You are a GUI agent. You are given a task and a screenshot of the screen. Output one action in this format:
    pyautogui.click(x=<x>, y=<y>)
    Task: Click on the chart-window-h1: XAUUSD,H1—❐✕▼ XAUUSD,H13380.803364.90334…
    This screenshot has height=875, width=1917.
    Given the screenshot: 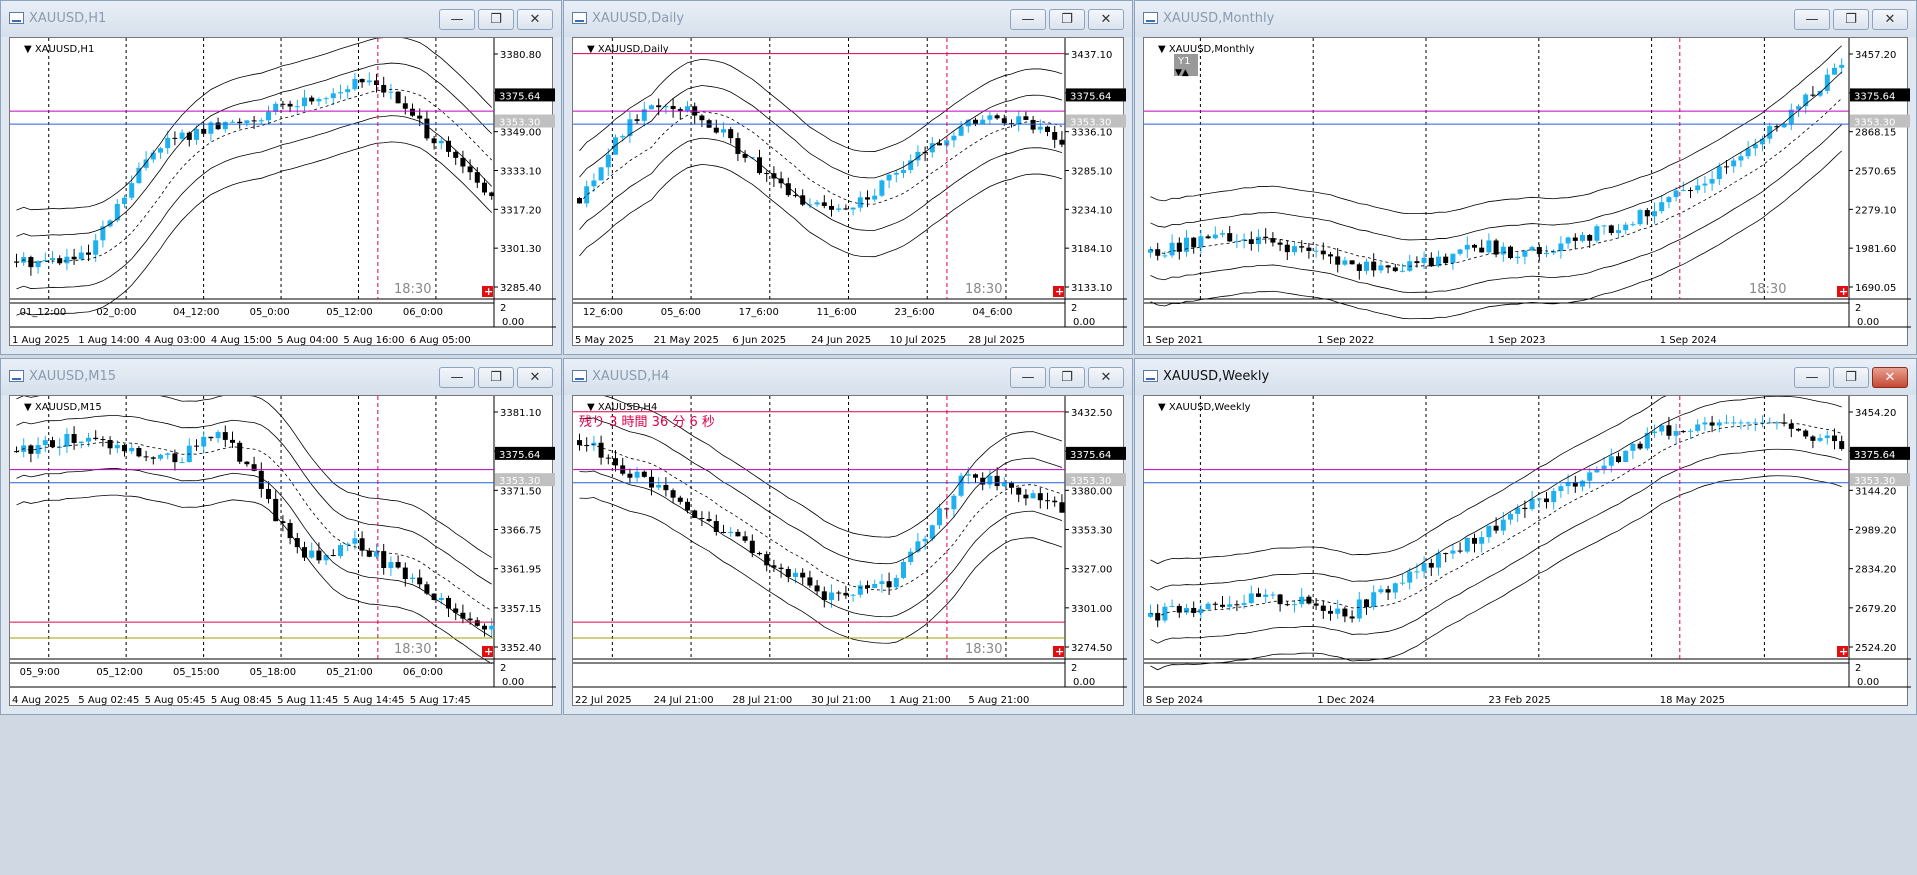 What is the action you would take?
    pyautogui.click(x=281, y=177)
    